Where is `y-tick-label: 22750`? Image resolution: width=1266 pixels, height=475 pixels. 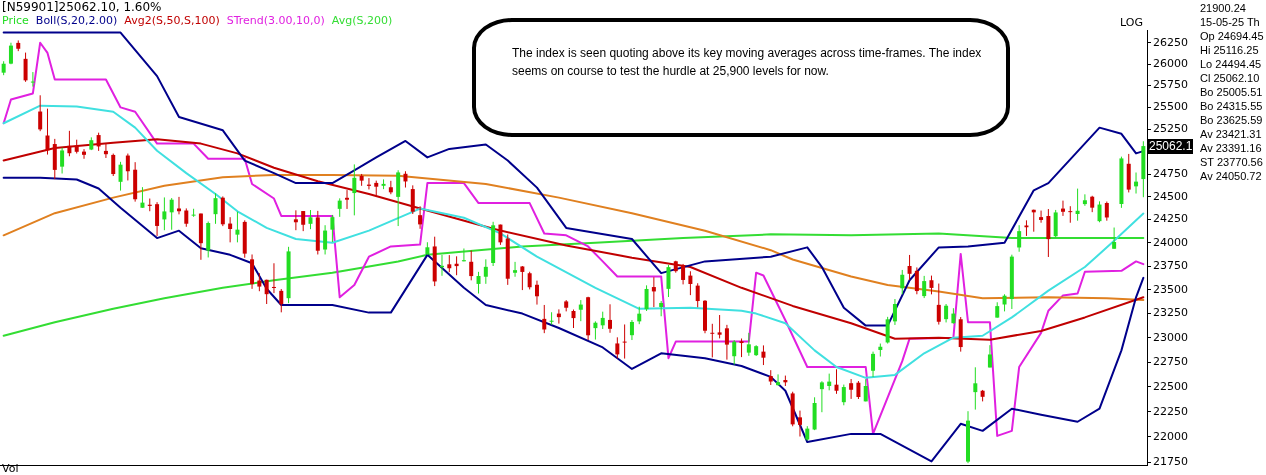 y-tick-label: 22750 is located at coordinates (1170, 361).